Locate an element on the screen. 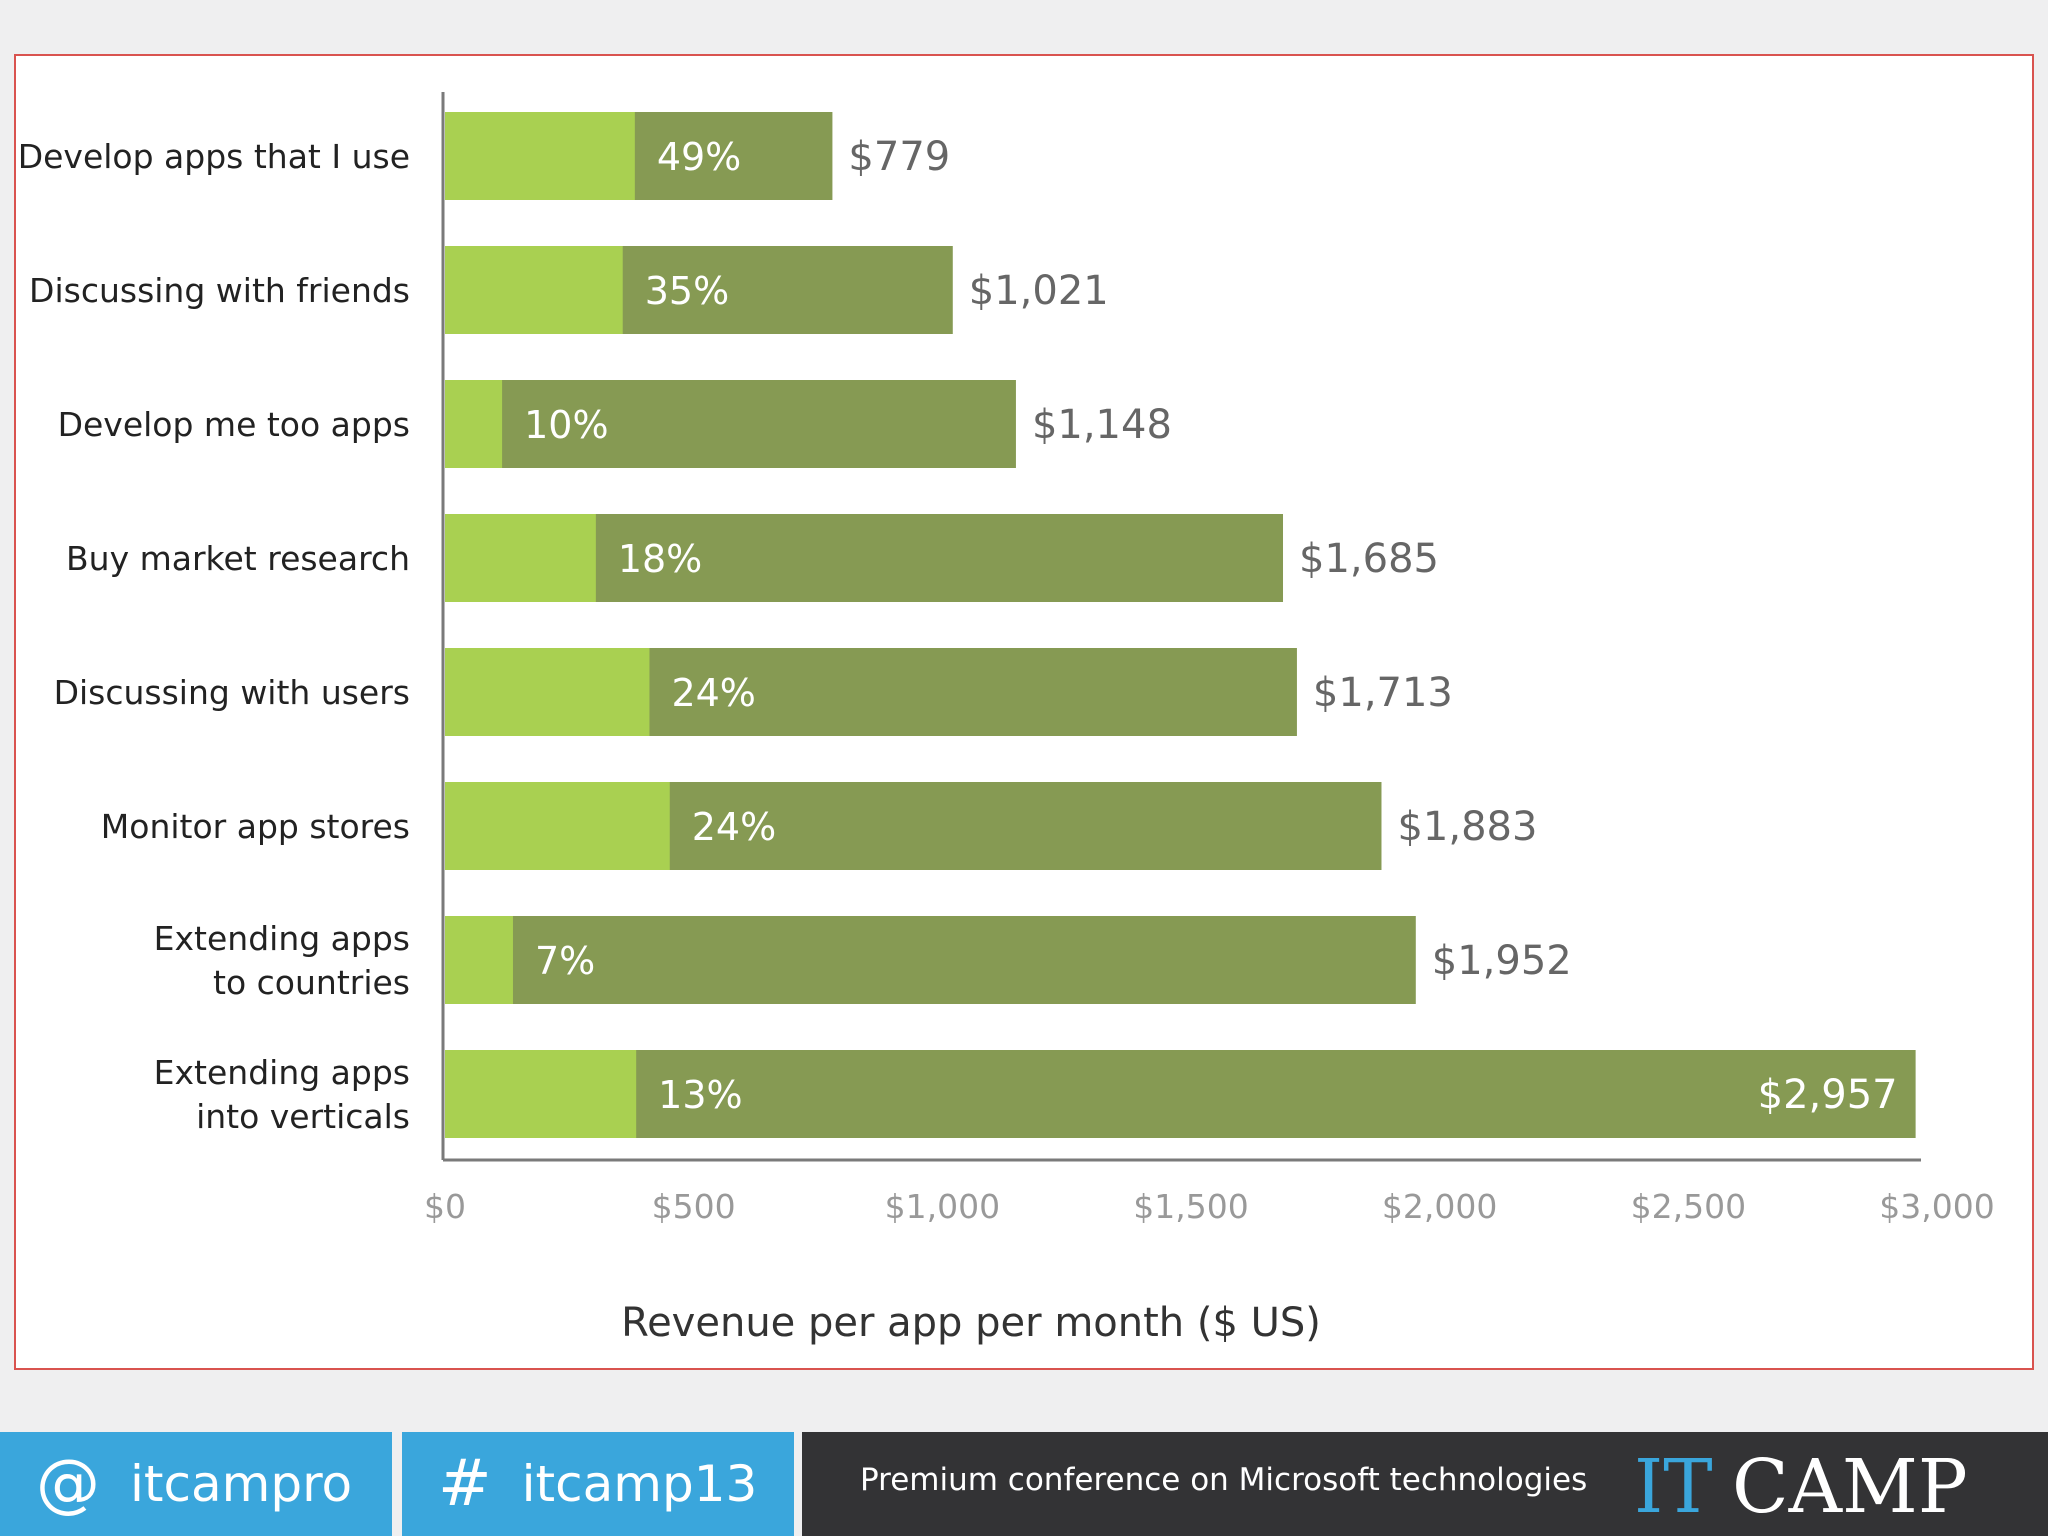 Image resolution: width=2048 pixels, height=1536 pixels. x-tick-label: $1,000 is located at coordinates (942, 1206).